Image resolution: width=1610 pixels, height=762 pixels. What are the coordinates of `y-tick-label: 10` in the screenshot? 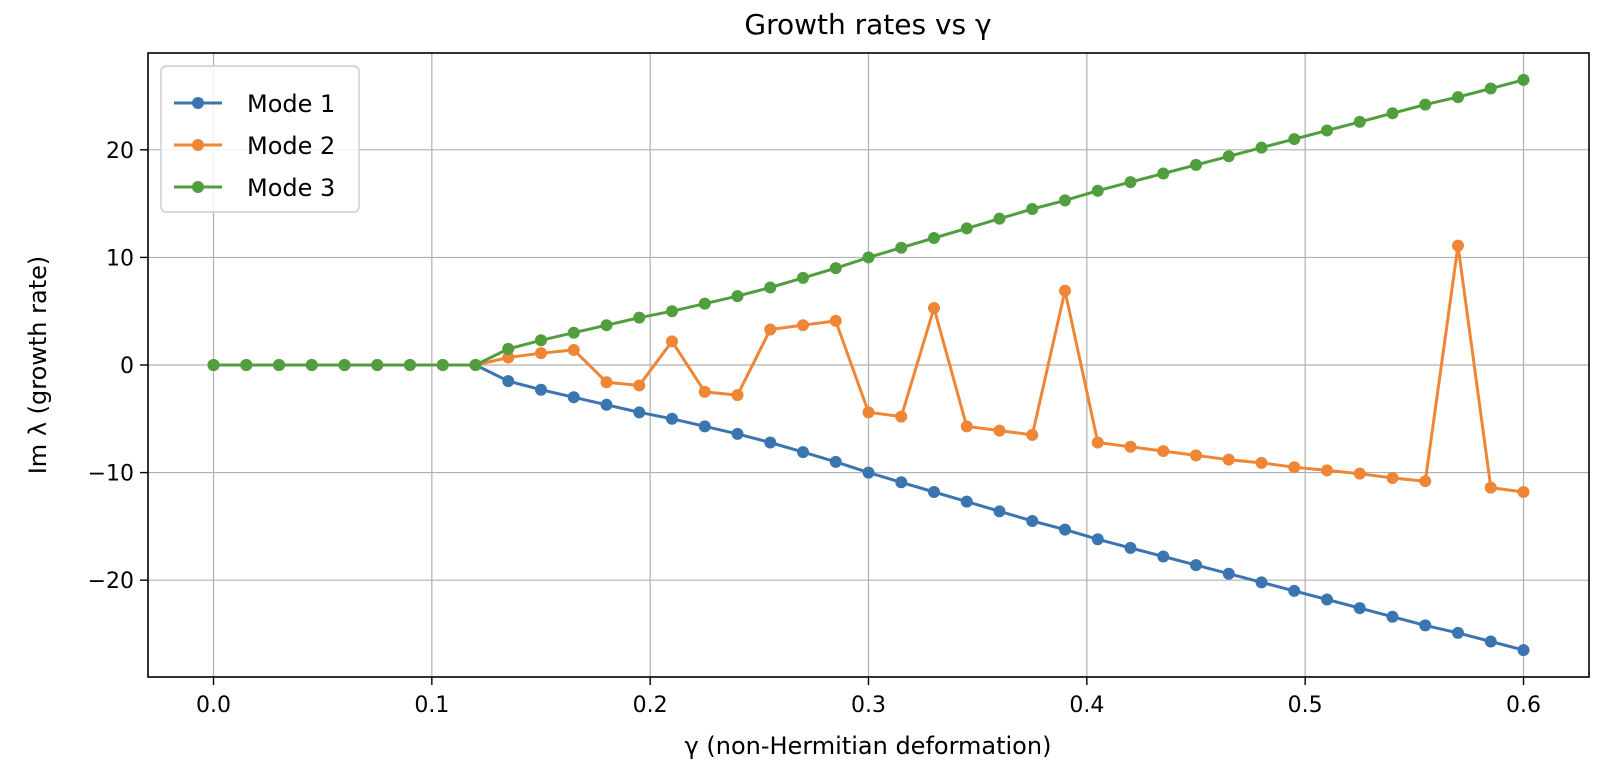 It's located at (120, 258).